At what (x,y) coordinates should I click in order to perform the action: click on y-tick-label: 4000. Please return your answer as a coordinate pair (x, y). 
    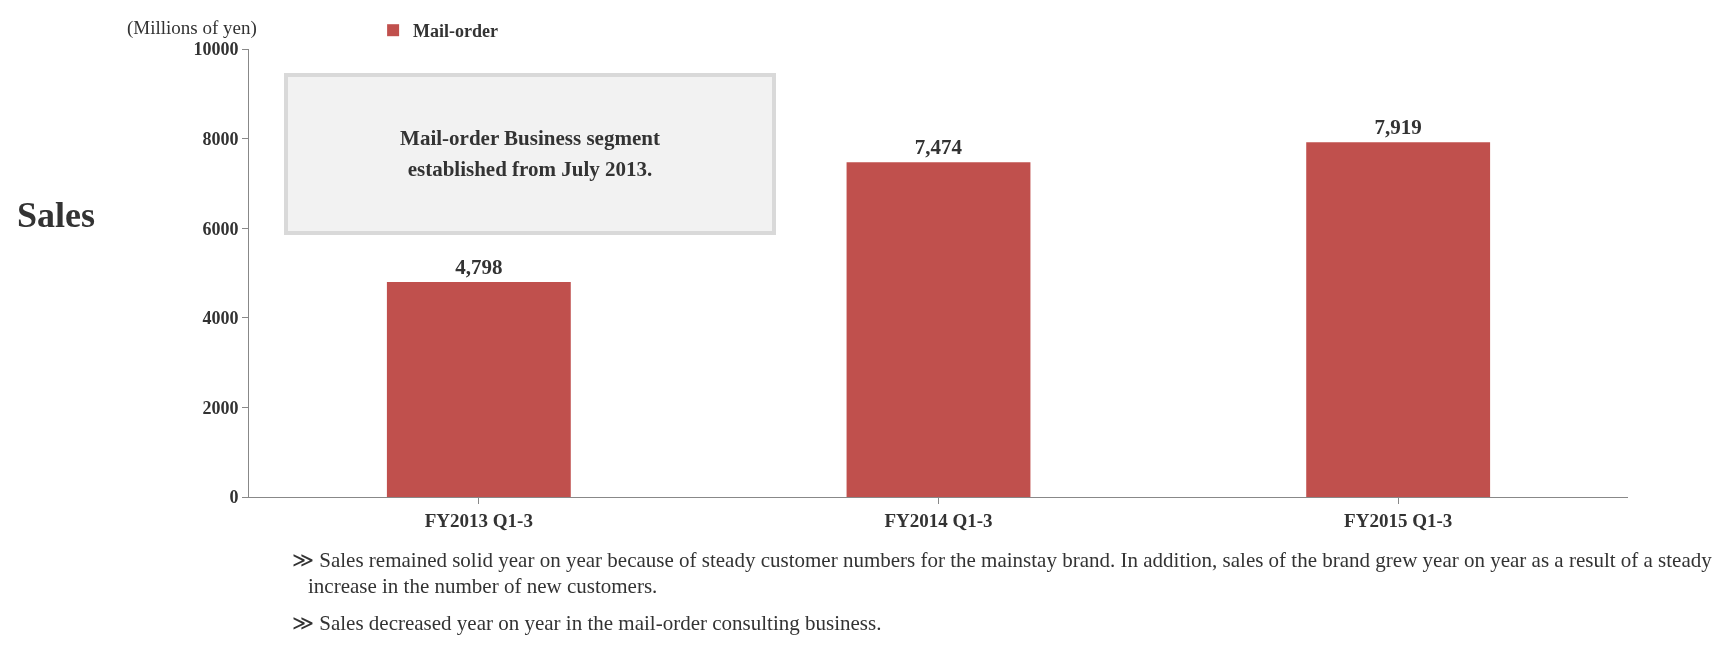
    Looking at the image, I should click on (220, 318).